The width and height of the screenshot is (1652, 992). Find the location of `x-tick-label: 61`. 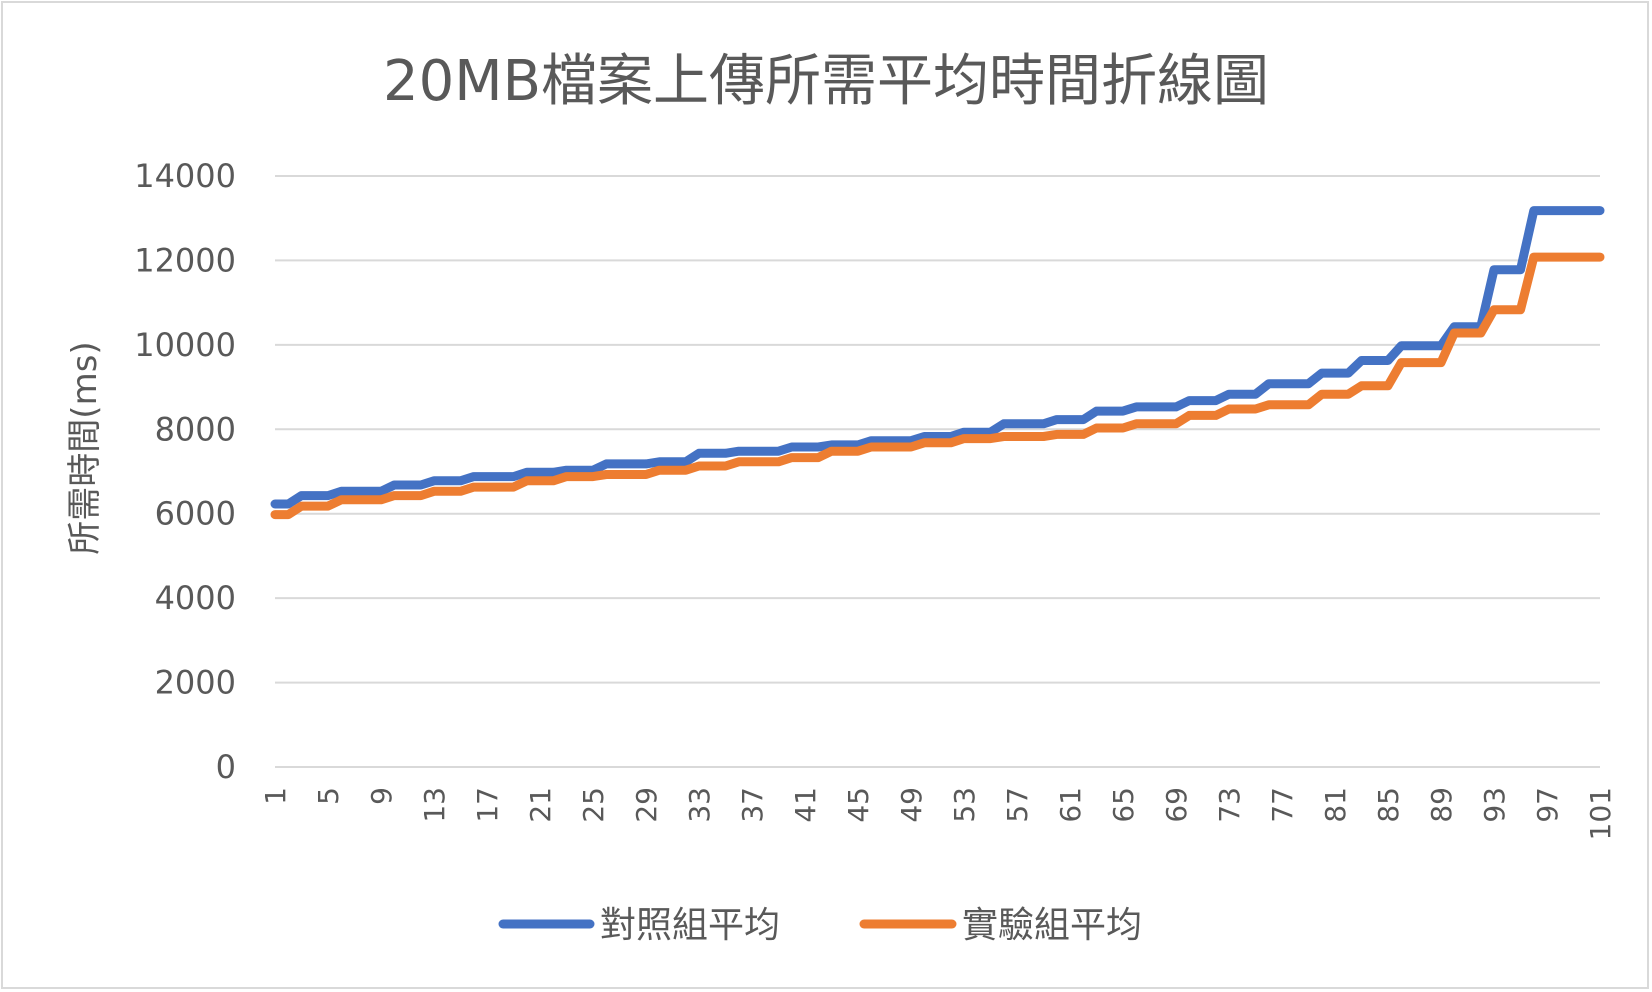

x-tick-label: 61 is located at coordinates (1070, 805).